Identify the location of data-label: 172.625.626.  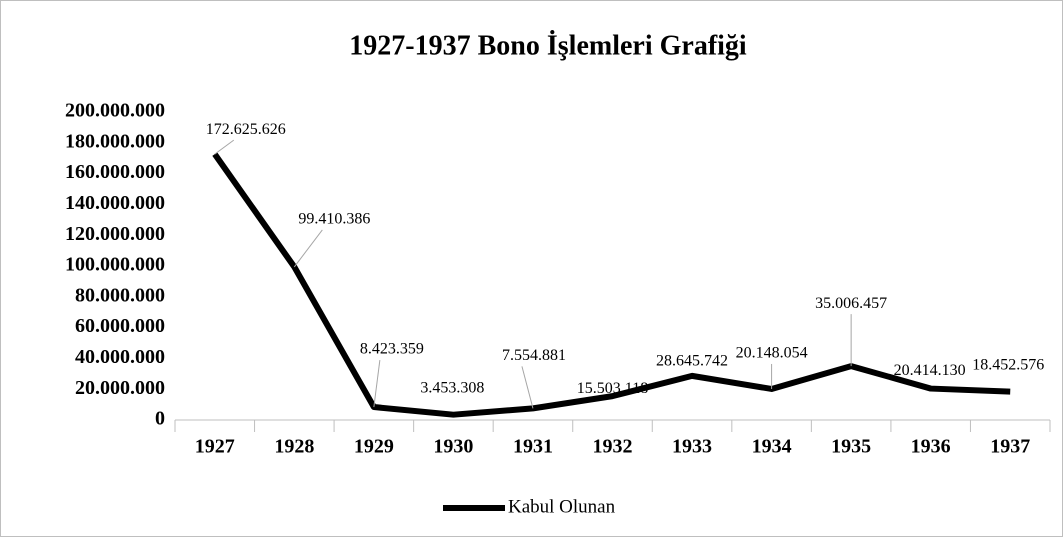
(246, 129).